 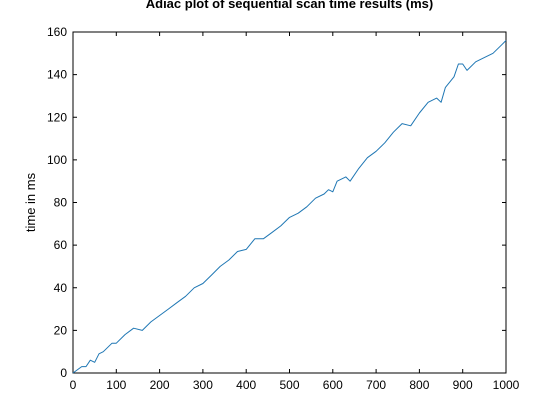 What do you see at coordinates (73, 385) in the screenshot?
I see `x-tick-label: 0` at bounding box center [73, 385].